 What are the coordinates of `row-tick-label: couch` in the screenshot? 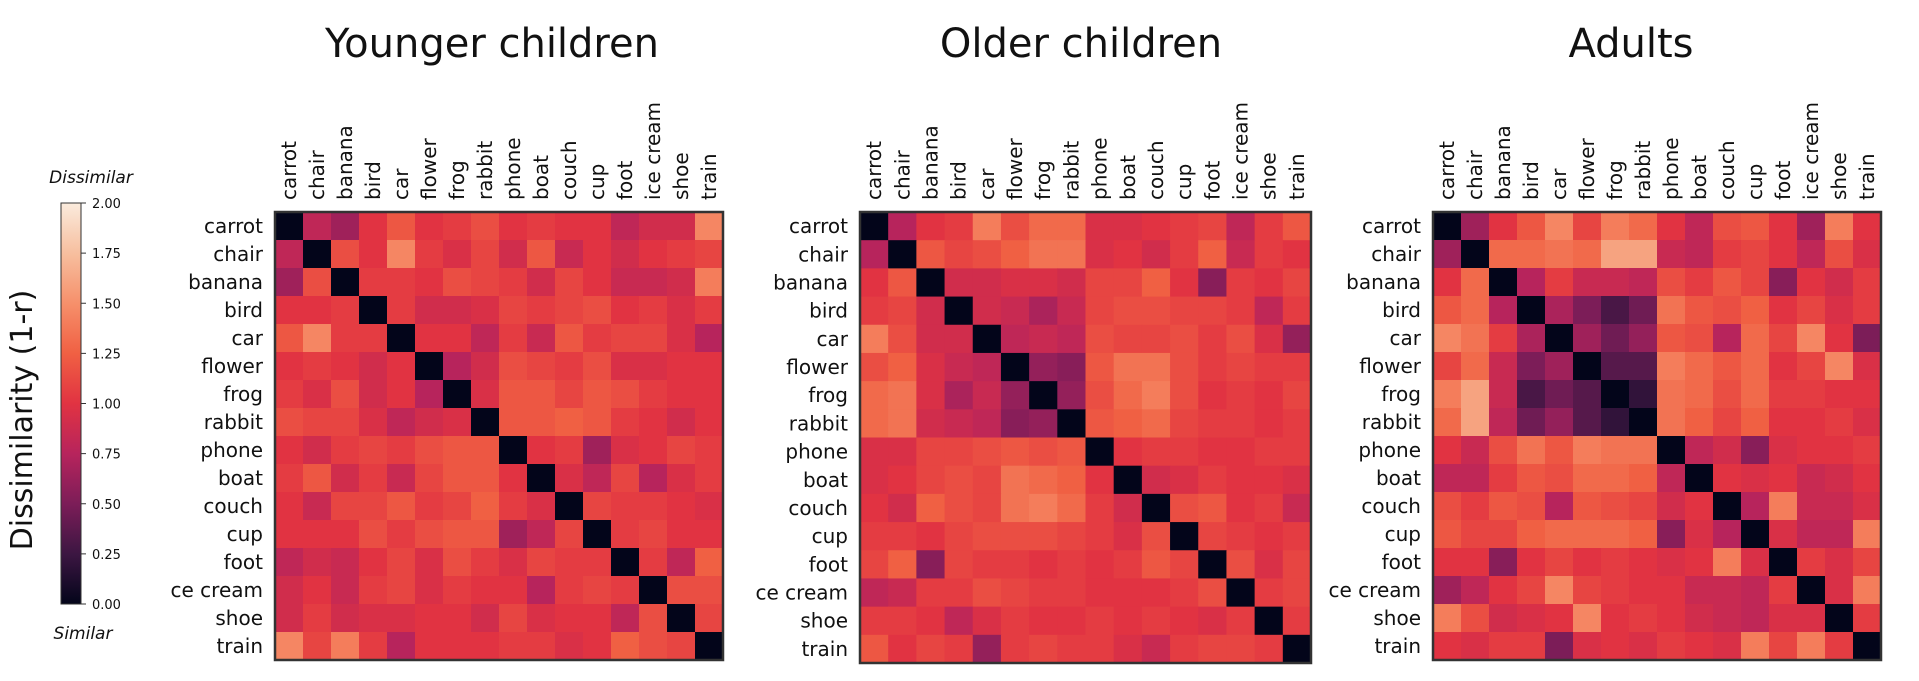 It's located at (1391, 506).